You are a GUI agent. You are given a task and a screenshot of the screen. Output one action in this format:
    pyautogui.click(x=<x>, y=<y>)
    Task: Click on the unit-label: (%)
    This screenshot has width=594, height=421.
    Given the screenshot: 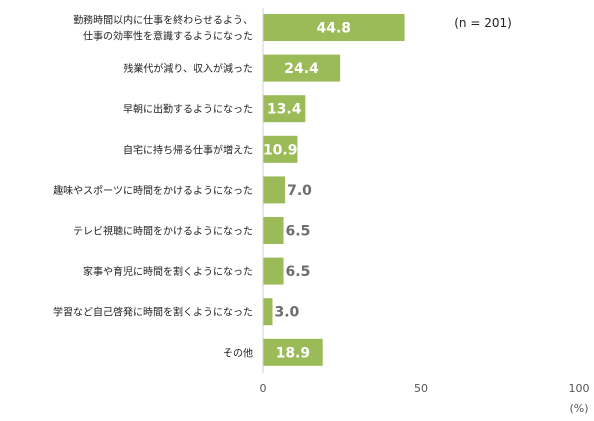 What is the action you would take?
    pyautogui.click(x=578, y=408)
    